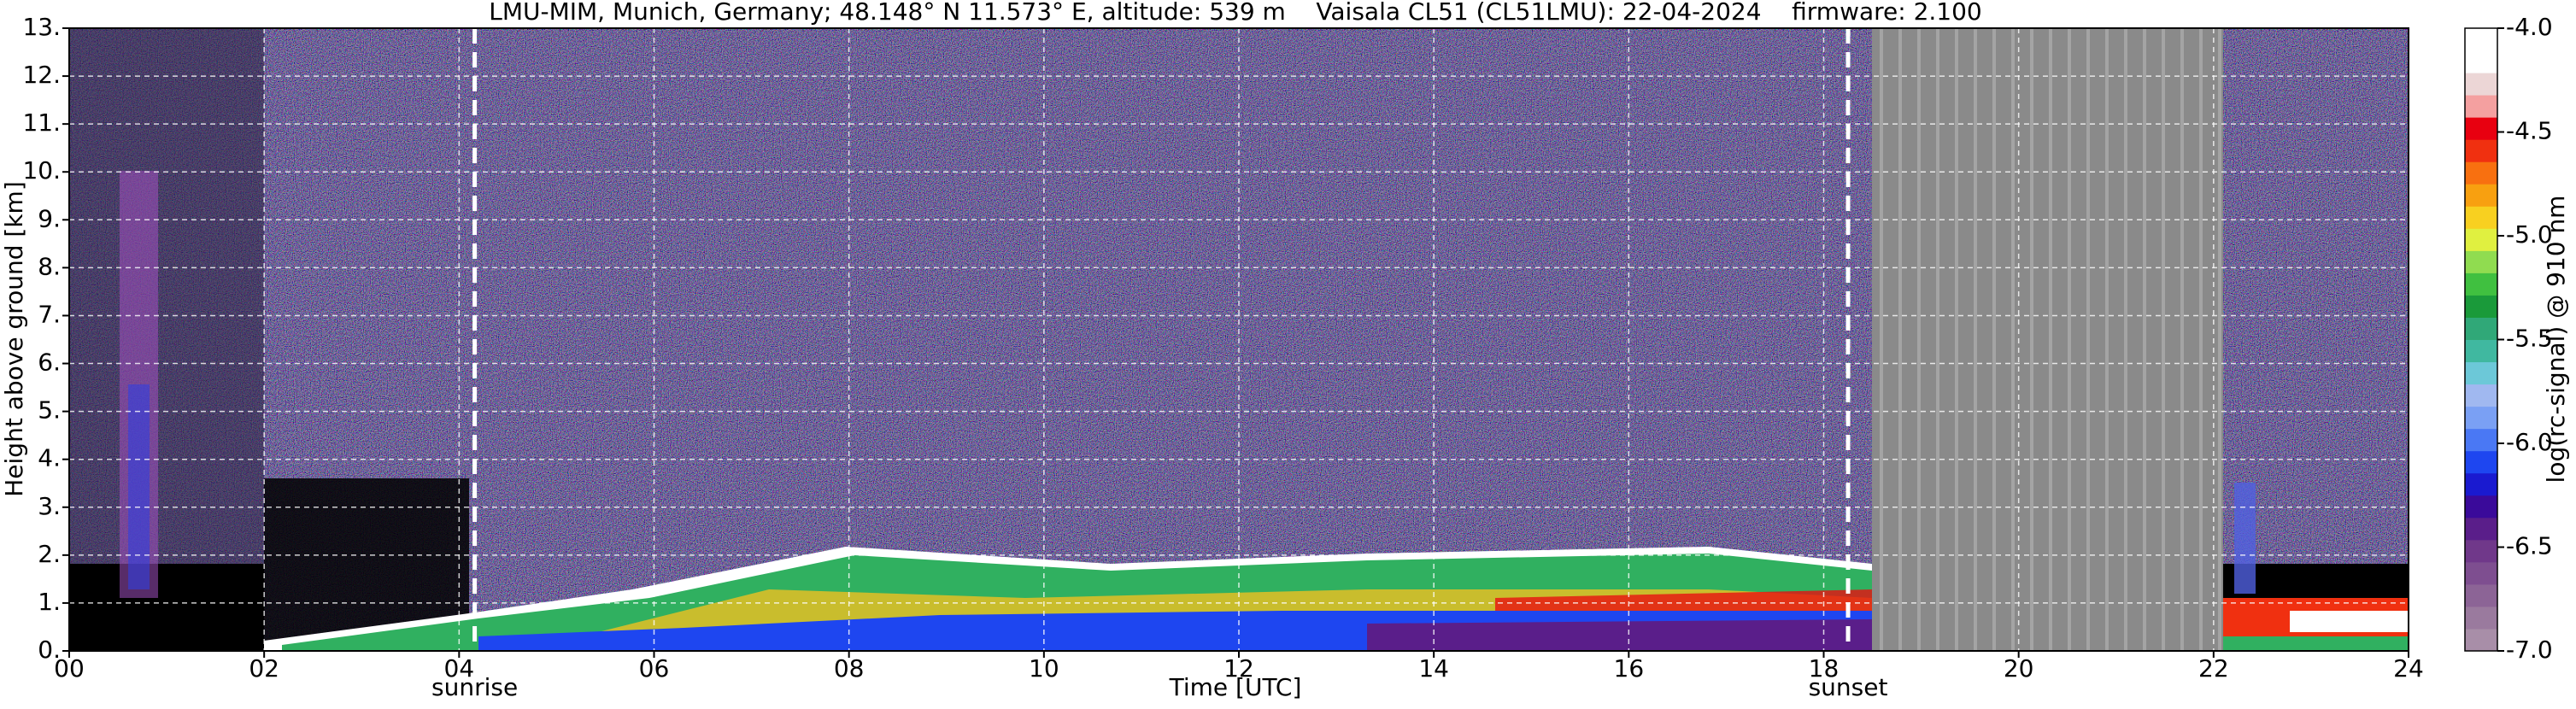 The image size is (2576, 709). What do you see at coordinates (2529, 650) in the screenshot?
I see `colorbar-tick-label: -7.0` at bounding box center [2529, 650].